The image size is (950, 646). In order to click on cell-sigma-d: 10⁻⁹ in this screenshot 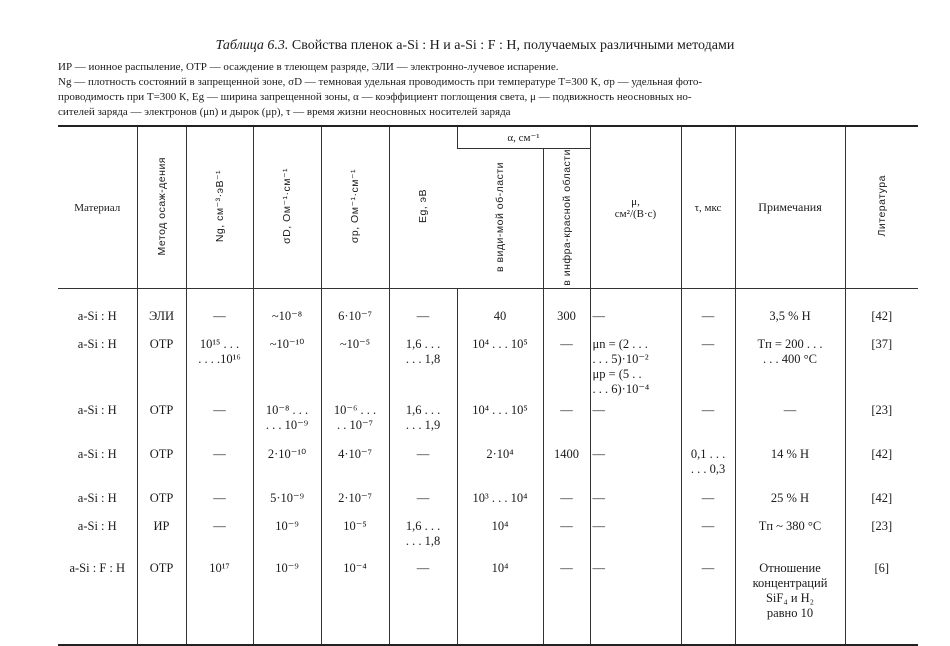, I will do `click(286, 602)`.